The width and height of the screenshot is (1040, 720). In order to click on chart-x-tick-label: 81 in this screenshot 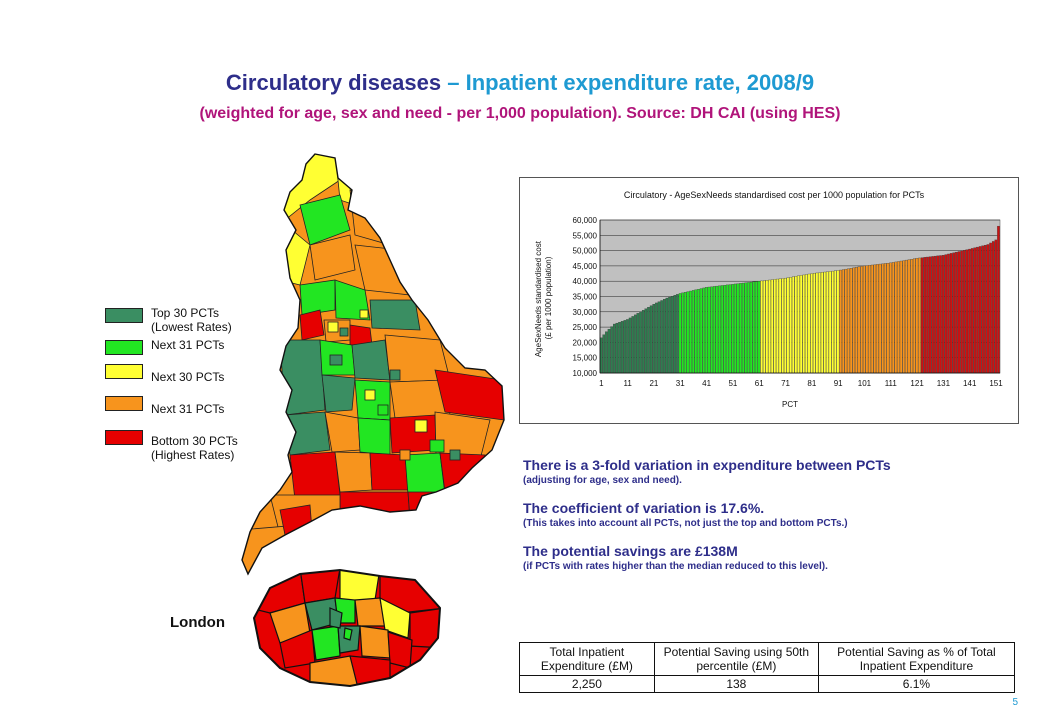, I will do `click(811, 383)`.